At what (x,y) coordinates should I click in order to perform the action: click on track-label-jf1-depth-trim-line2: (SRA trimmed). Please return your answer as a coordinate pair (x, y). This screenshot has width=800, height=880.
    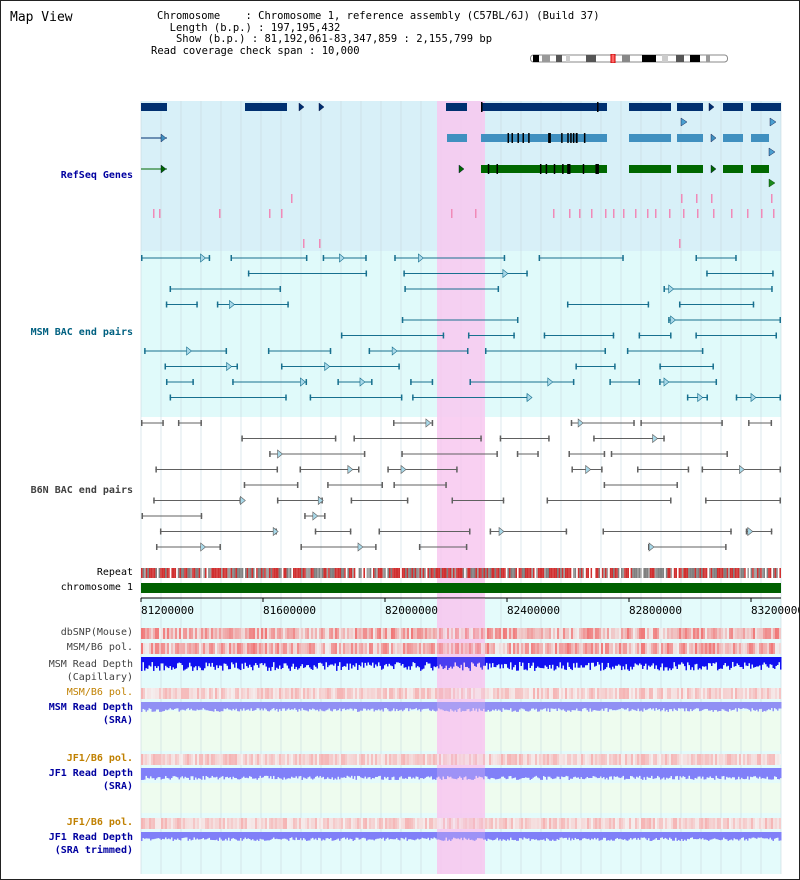
    Looking at the image, I should click on (93, 850).